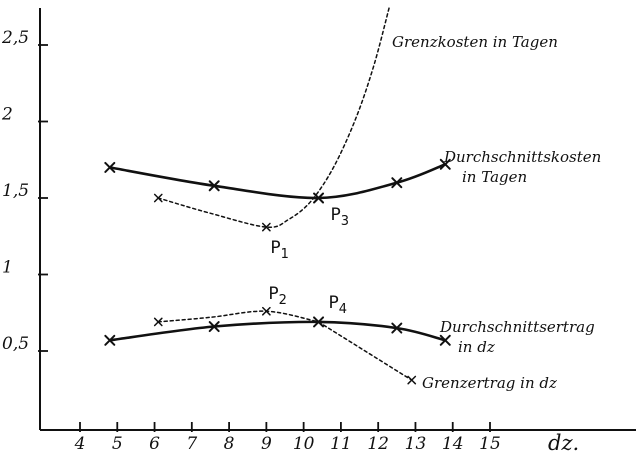 This screenshot has width=642, height=455. I want to click on point-label-p4: P4, so click(338, 305).